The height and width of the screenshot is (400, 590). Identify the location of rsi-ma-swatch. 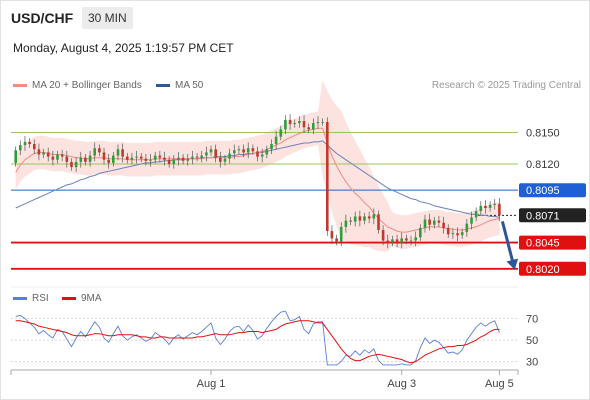
(69, 298).